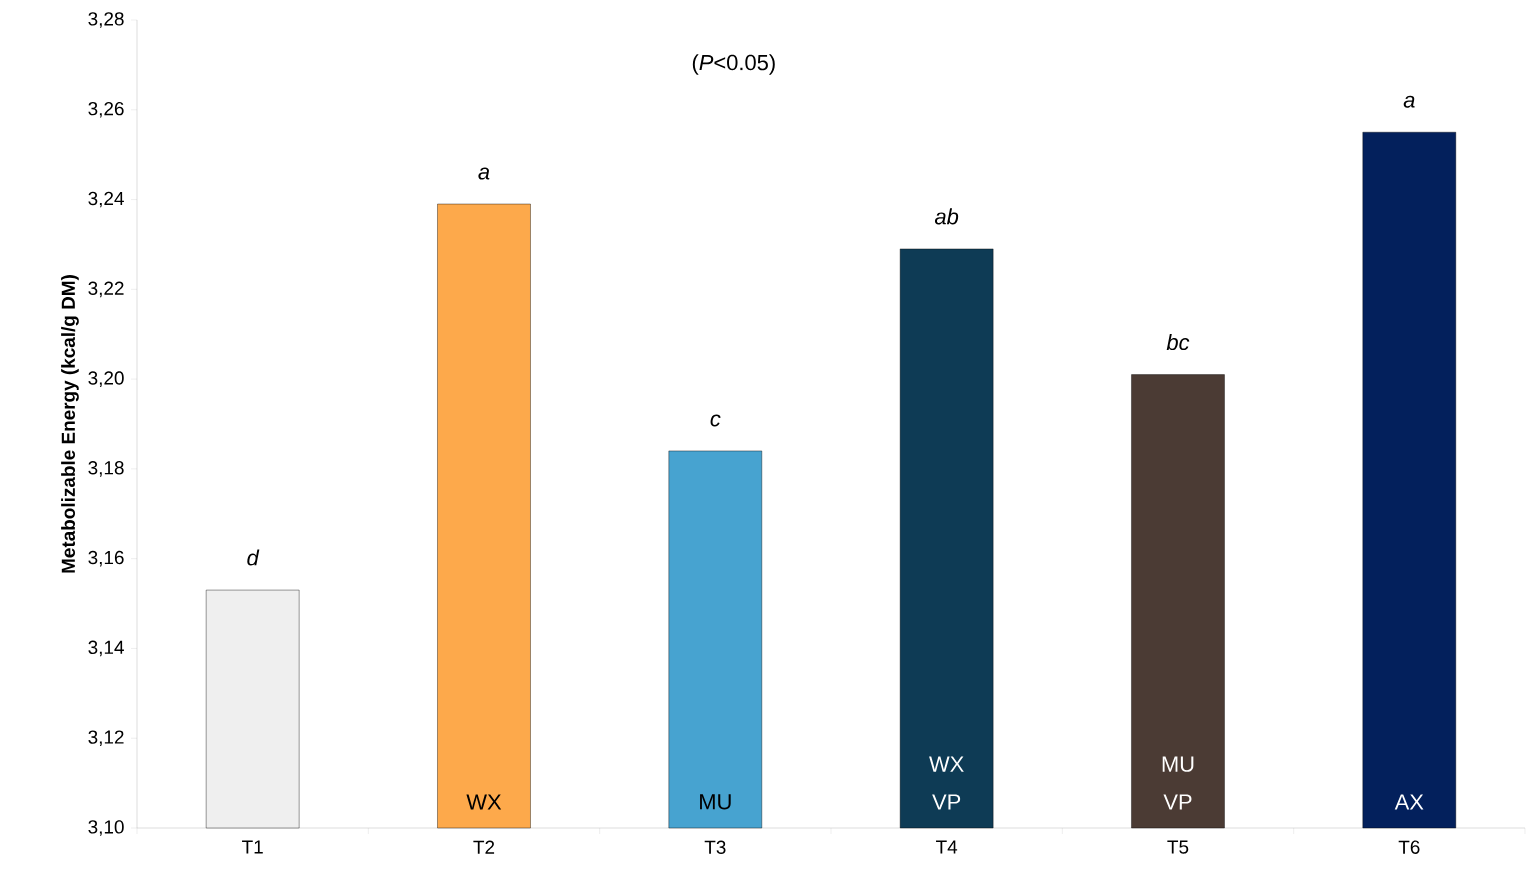 The width and height of the screenshot is (1529, 875). I want to click on x-tick-label: T6, so click(1409, 847).